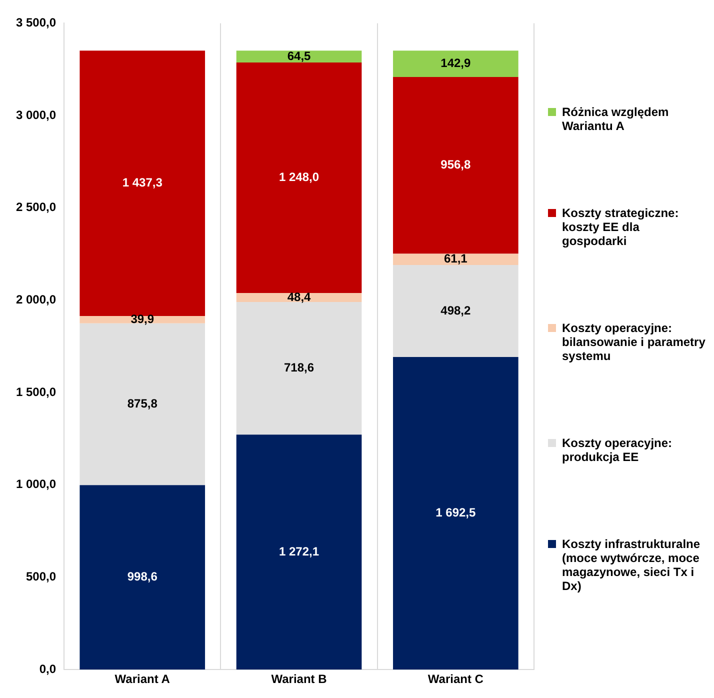 The image size is (714, 698). What do you see at coordinates (41, 577) in the screenshot?
I see `y-tick-label: 500,0` at bounding box center [41, 577].